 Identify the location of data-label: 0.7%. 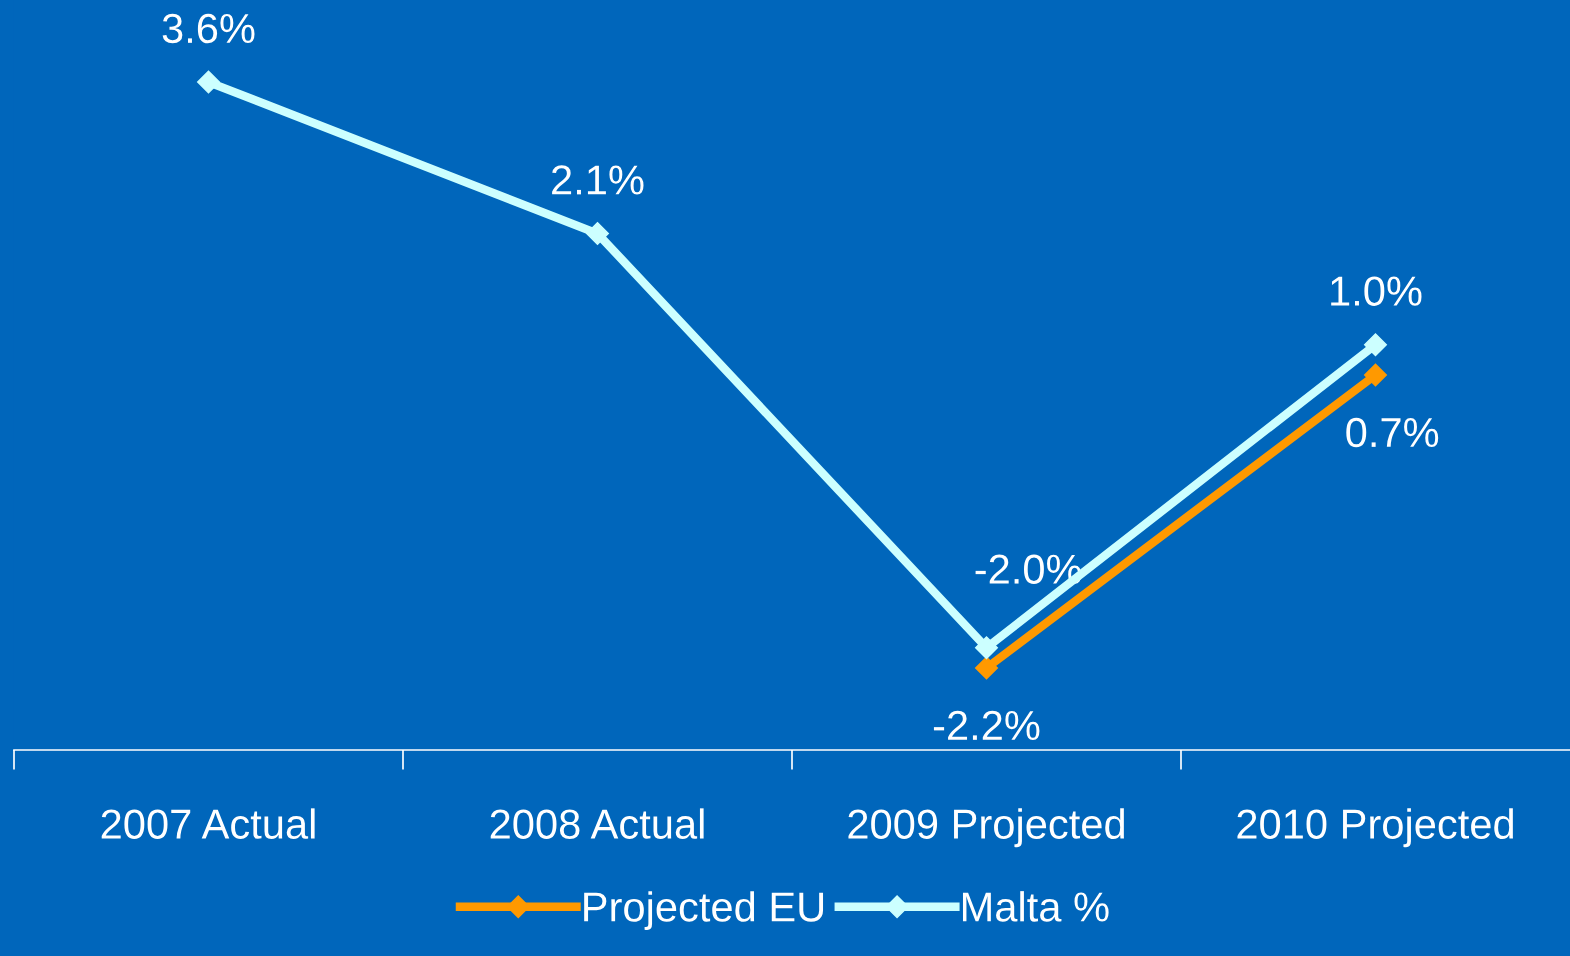
(1392, 432).